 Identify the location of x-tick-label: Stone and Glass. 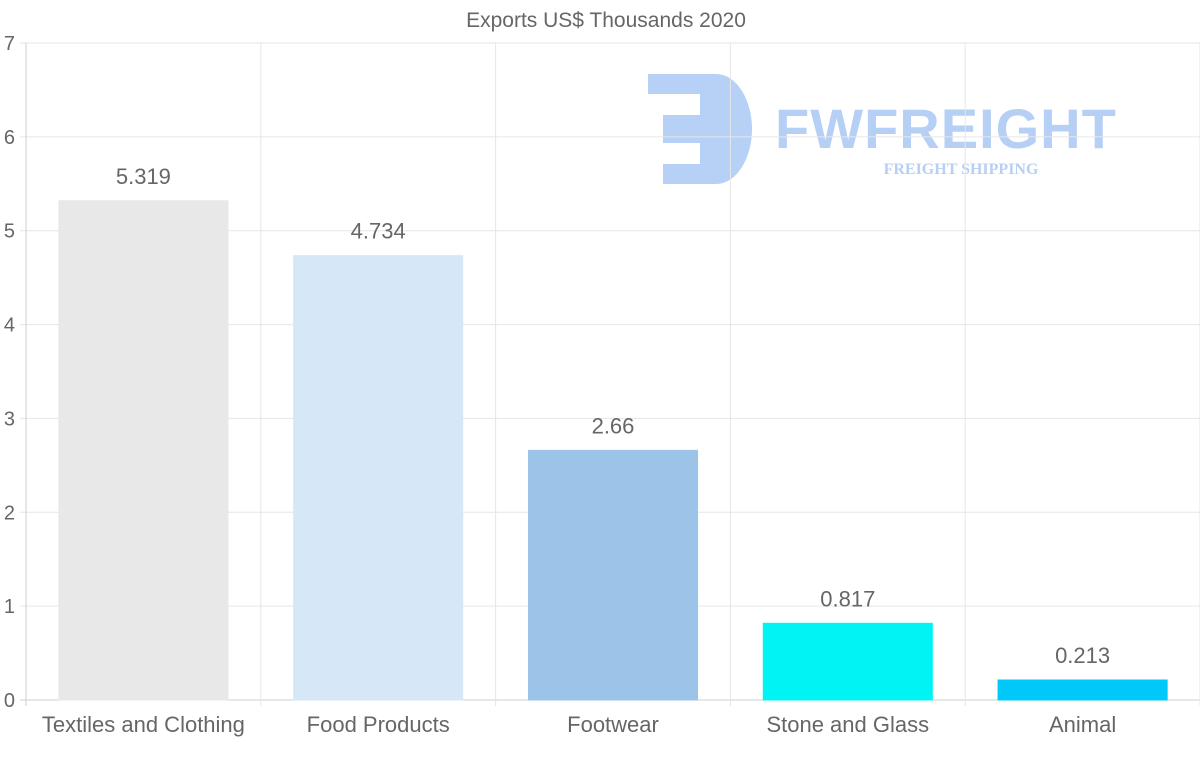
(847, 724).